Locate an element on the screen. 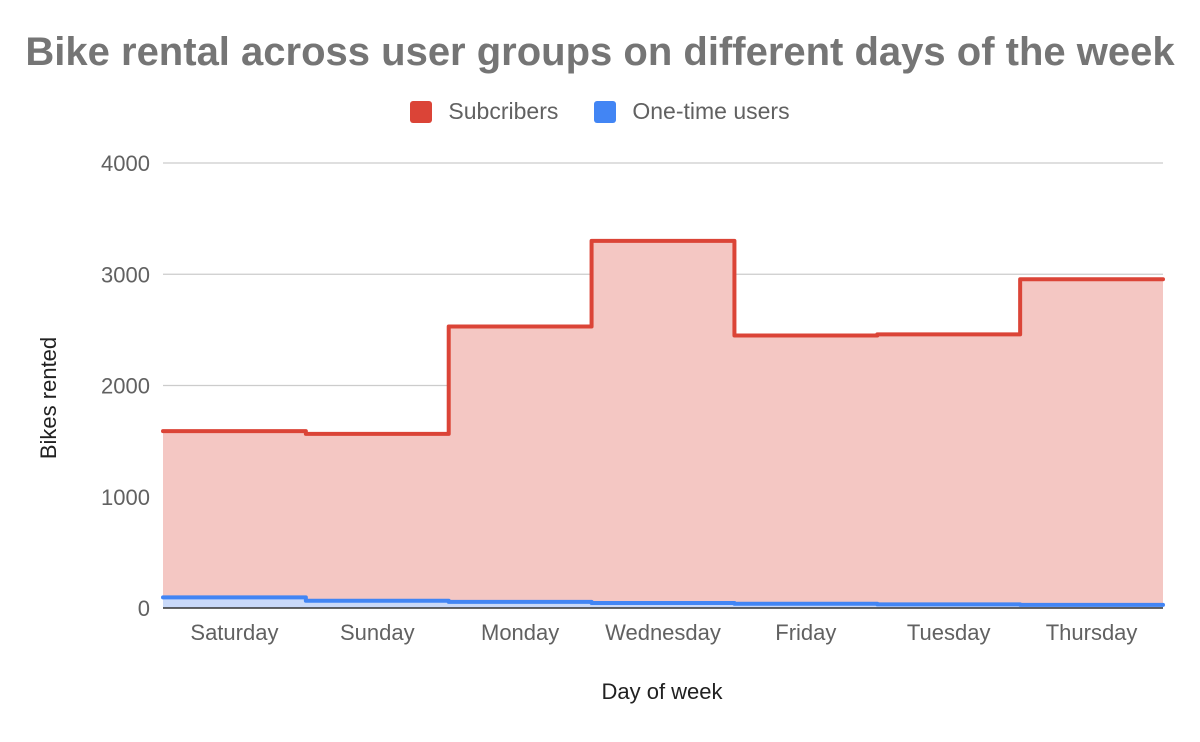 Image resolution: width=1200 pixels, height=742 pixels. point-onetime-users-sunday is located at coordinates (377, 601).